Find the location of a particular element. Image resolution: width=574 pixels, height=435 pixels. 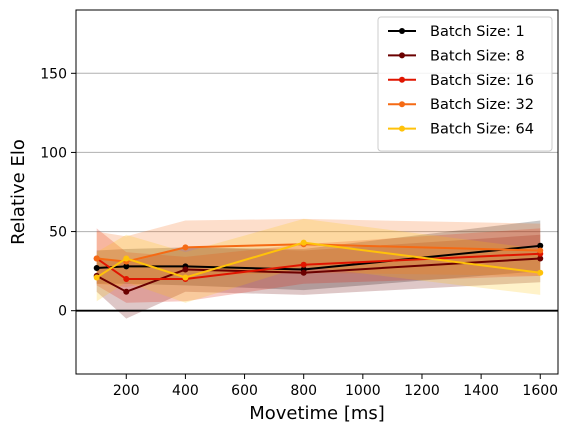

y-axis-label: Relative Elo is located at coordinates (18, 192).